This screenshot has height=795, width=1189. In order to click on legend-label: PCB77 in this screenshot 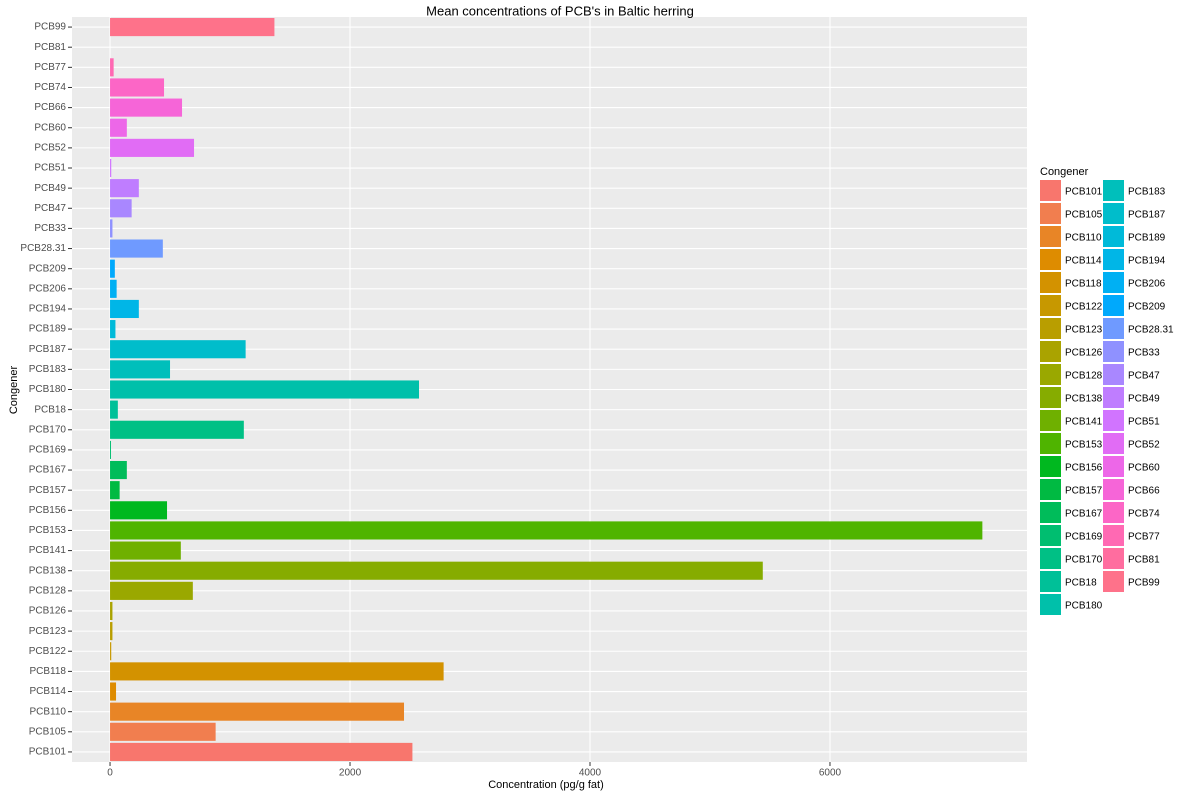, I will do `click(1144, 537)`.